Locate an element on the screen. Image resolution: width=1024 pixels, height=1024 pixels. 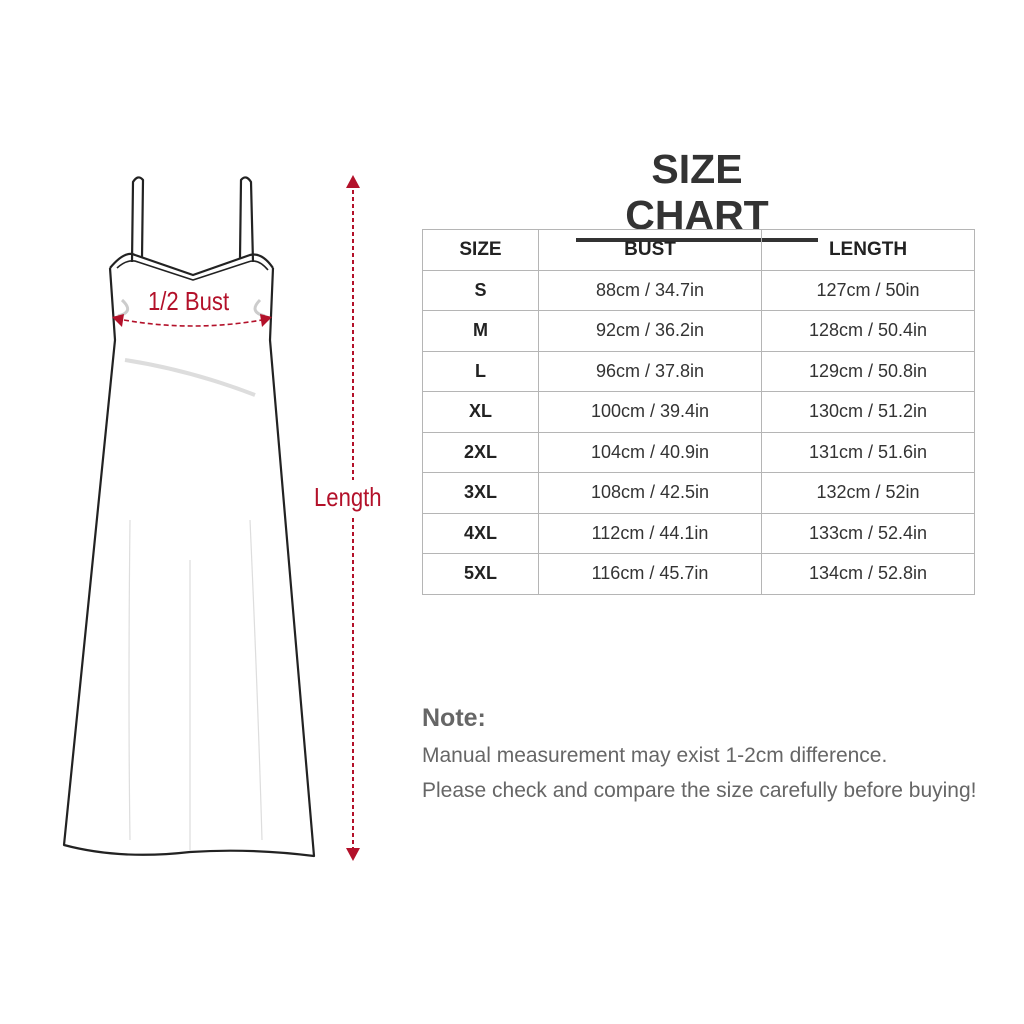
cell-bust: 100cm / 39.4in is located at coordinates (650, 412).